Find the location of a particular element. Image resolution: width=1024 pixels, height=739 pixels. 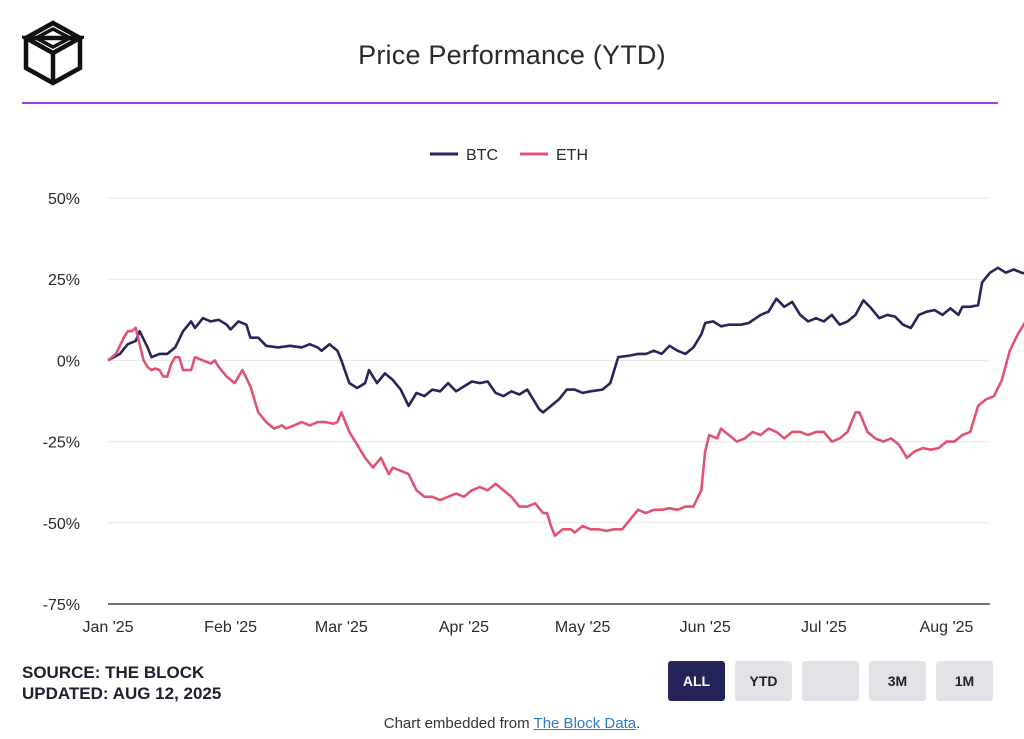

y-tick-label: 25% is located at coordinates (64, 280).